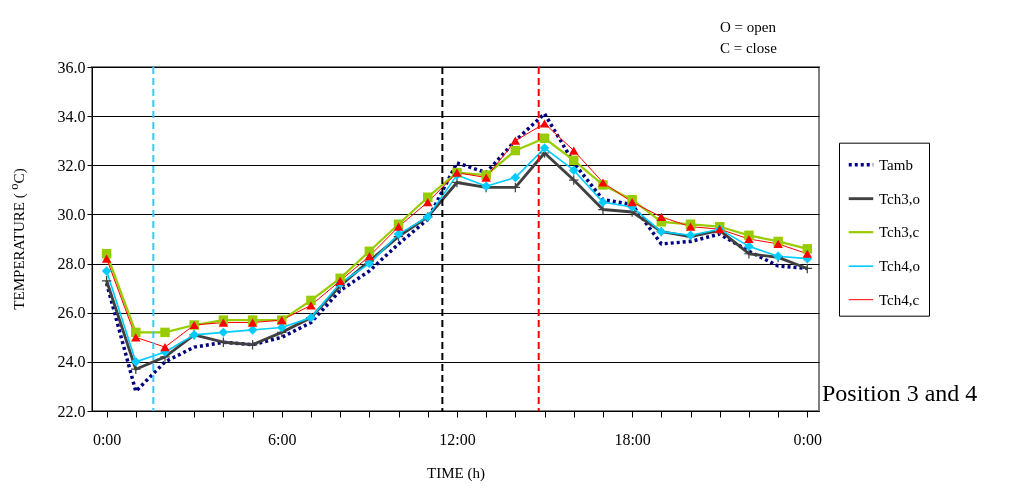 The image size is (1033, 495). I want to click on y-tick-label: 24.0, so click(71, 362).